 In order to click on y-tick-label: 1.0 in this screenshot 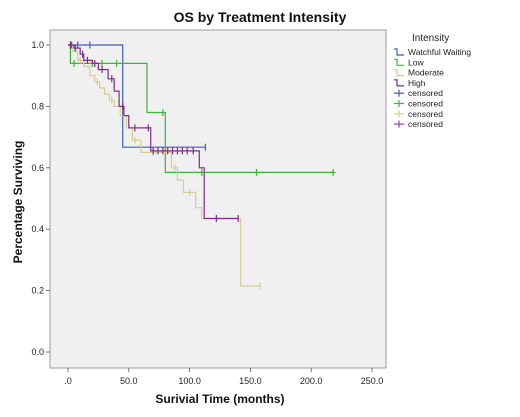, I will do `click(37, 45)`.